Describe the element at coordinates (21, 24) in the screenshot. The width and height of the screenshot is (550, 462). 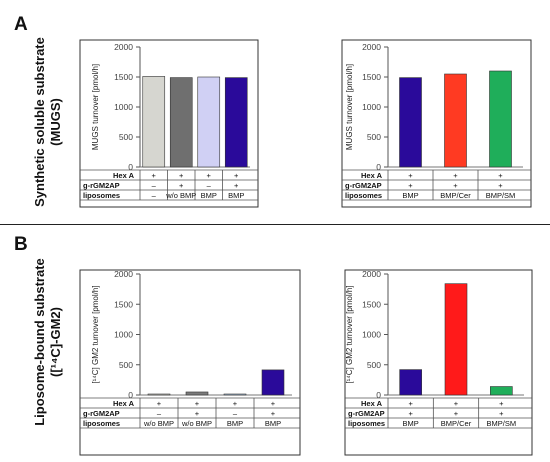
I see `panel-a-letter: A` at that location.